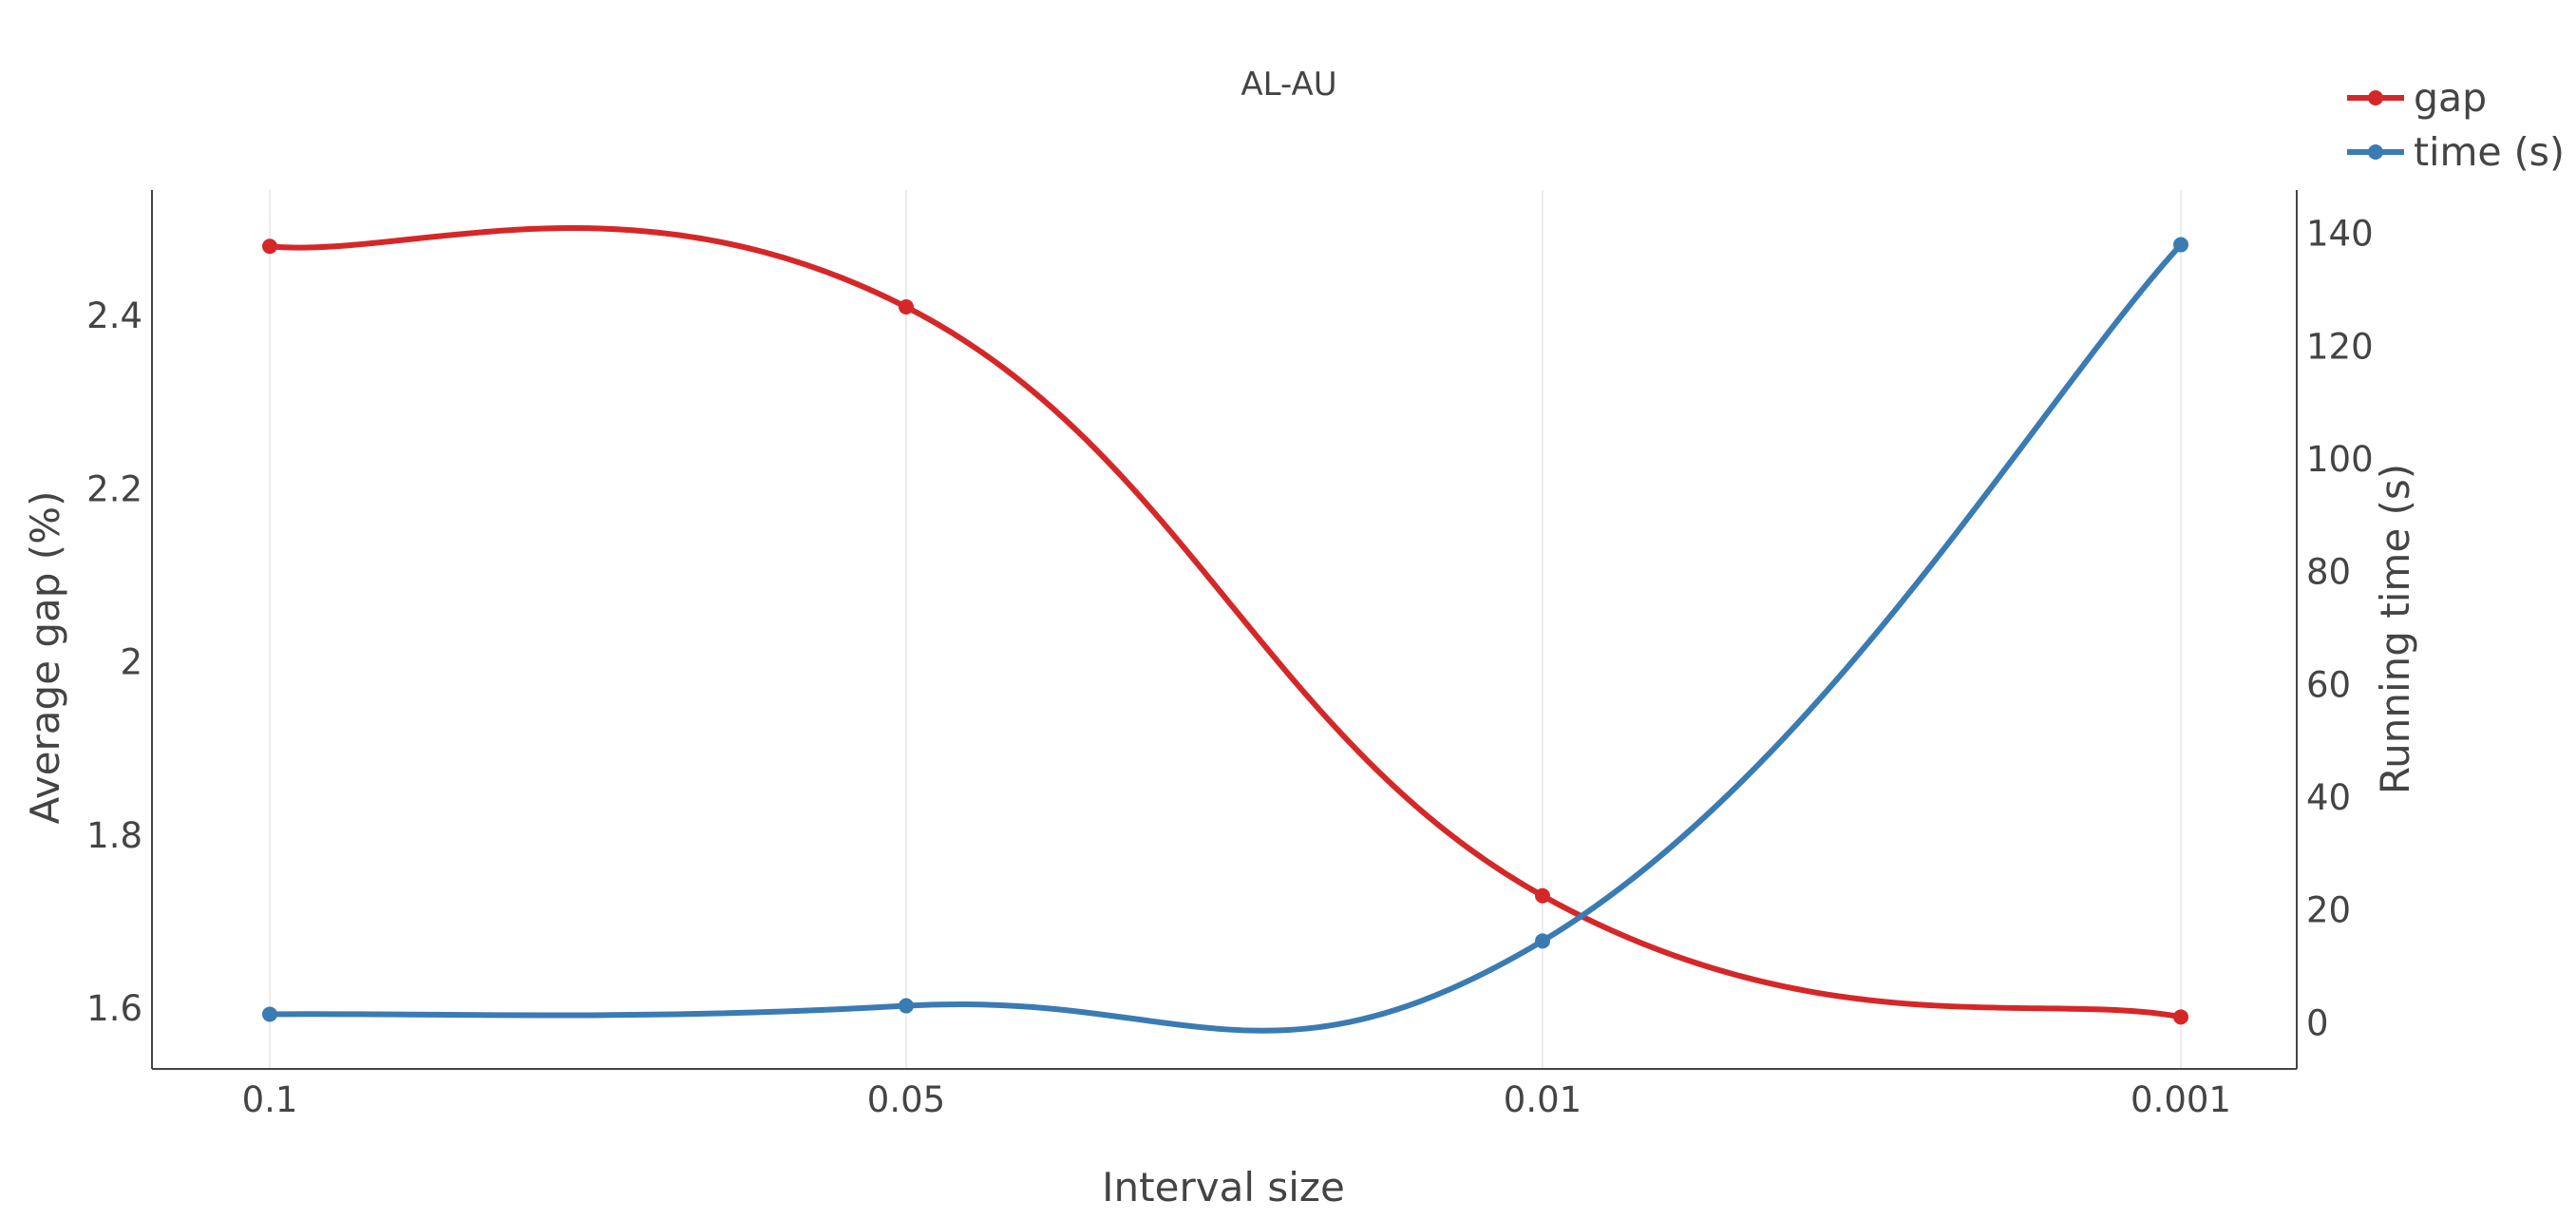 The width and height of the screenshot is (2576, 1220). I want to click on legend-marker-time, so click(2375, 152).